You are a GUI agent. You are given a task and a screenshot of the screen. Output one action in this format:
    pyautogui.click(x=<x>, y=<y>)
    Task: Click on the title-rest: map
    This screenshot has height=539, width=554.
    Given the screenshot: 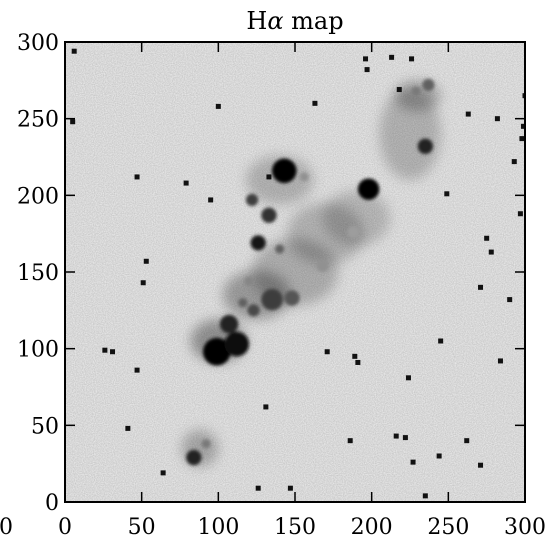 What is the action you would take?
    pyautogui.click(x=314, y=21)
    